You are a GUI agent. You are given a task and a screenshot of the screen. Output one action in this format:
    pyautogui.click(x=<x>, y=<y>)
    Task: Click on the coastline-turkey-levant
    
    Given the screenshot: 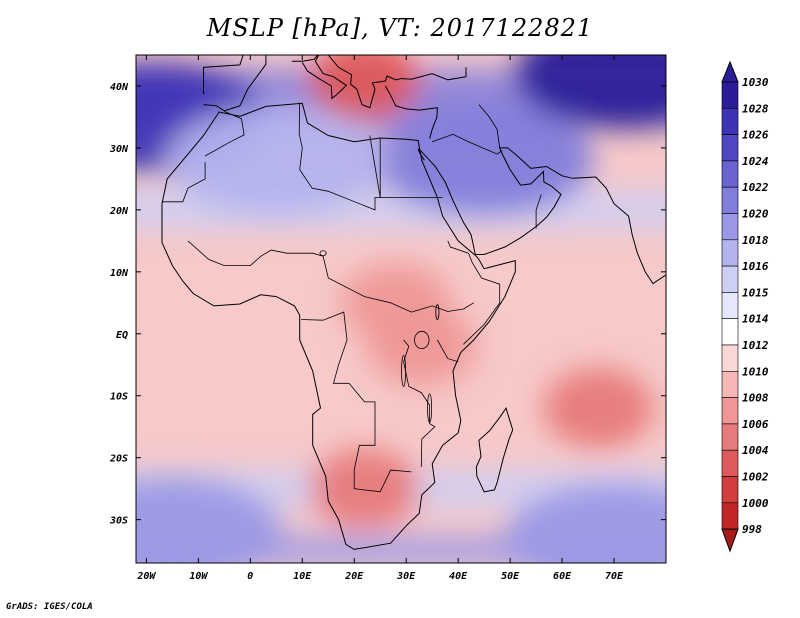 What is the action you would take?
    pyautogui.click(x=411, y=112)
    